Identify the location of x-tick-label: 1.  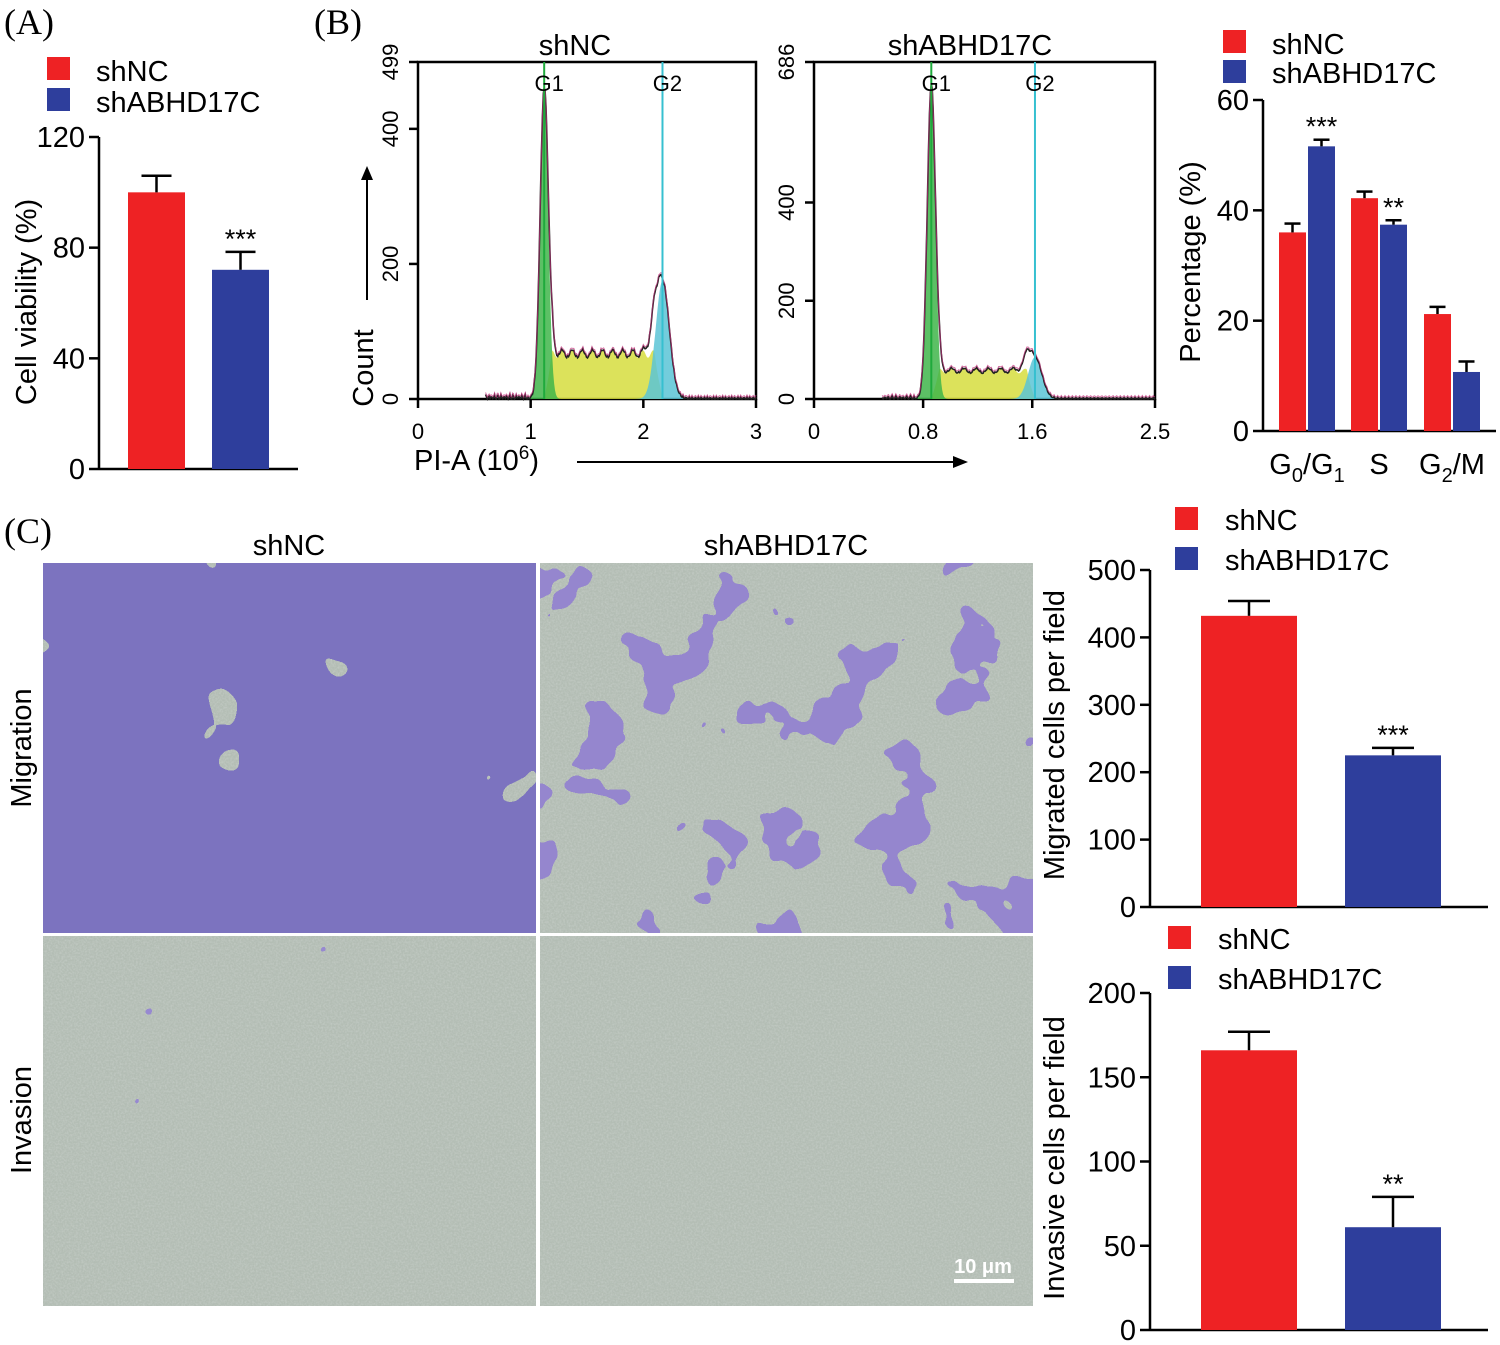
(531, 431).